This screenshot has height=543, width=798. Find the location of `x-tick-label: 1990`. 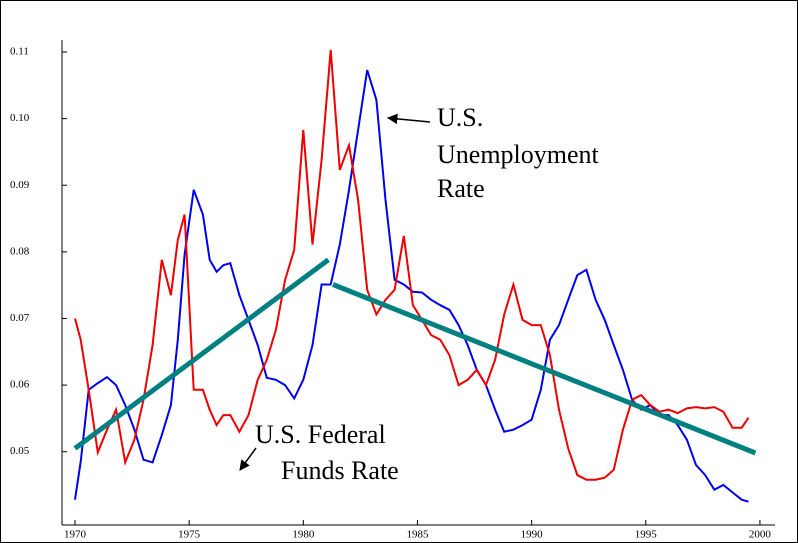

x-tick-label: 1990 is located at coordinates (532, 535).